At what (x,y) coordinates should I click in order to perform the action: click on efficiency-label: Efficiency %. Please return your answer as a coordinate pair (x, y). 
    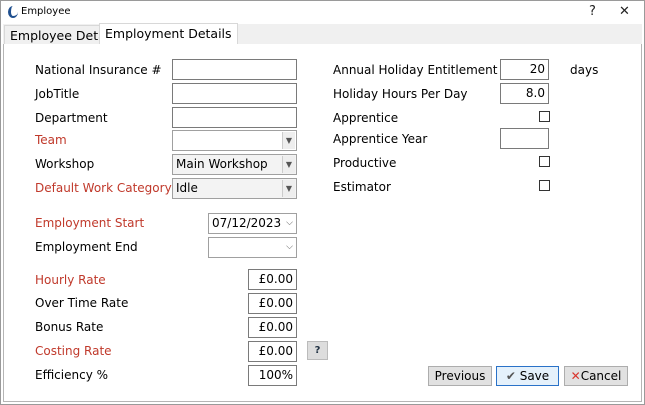
    Looking at the image, I should click on (72, 375).